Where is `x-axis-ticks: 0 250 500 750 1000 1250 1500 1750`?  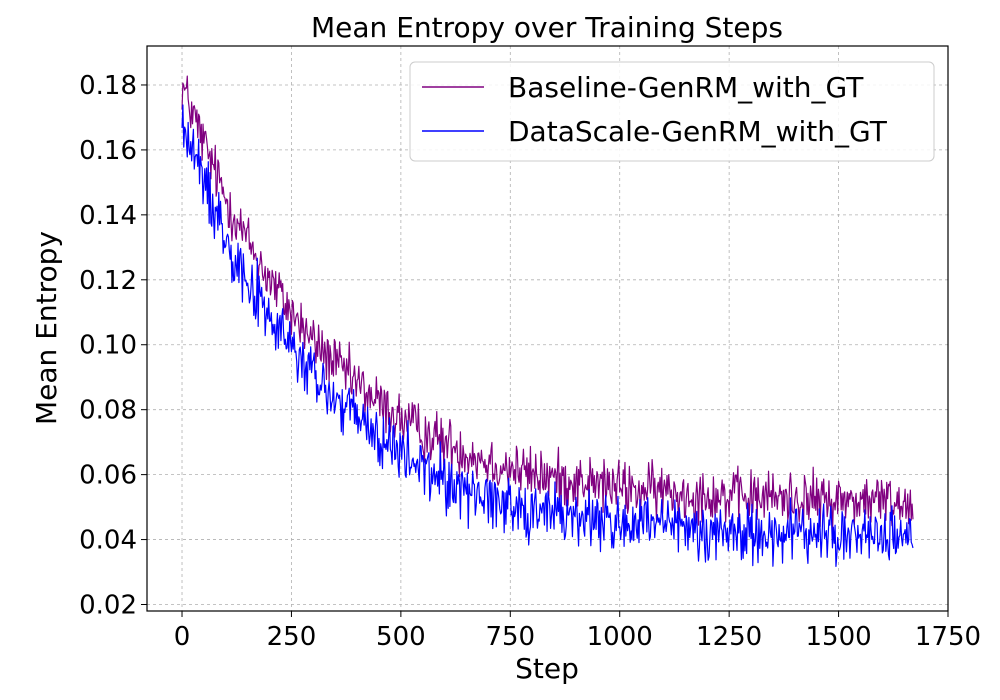 x-axis-ticks: 0 250 500 750 1000 1250 1500 1750 is located at coordinates (577, 631).